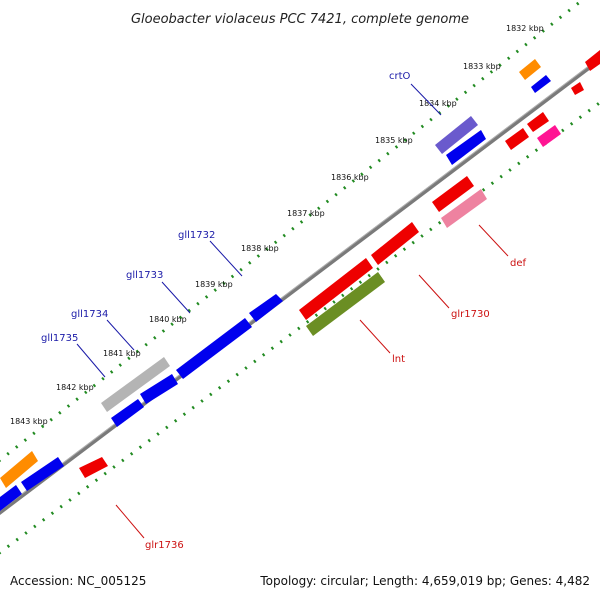 The width and height of the screenshot is (600, 600). What do you see at coordinates (78, 581) in the screenshot?
I see `accession-text: Accession: NC_005125` at bounding box center [78, 581].